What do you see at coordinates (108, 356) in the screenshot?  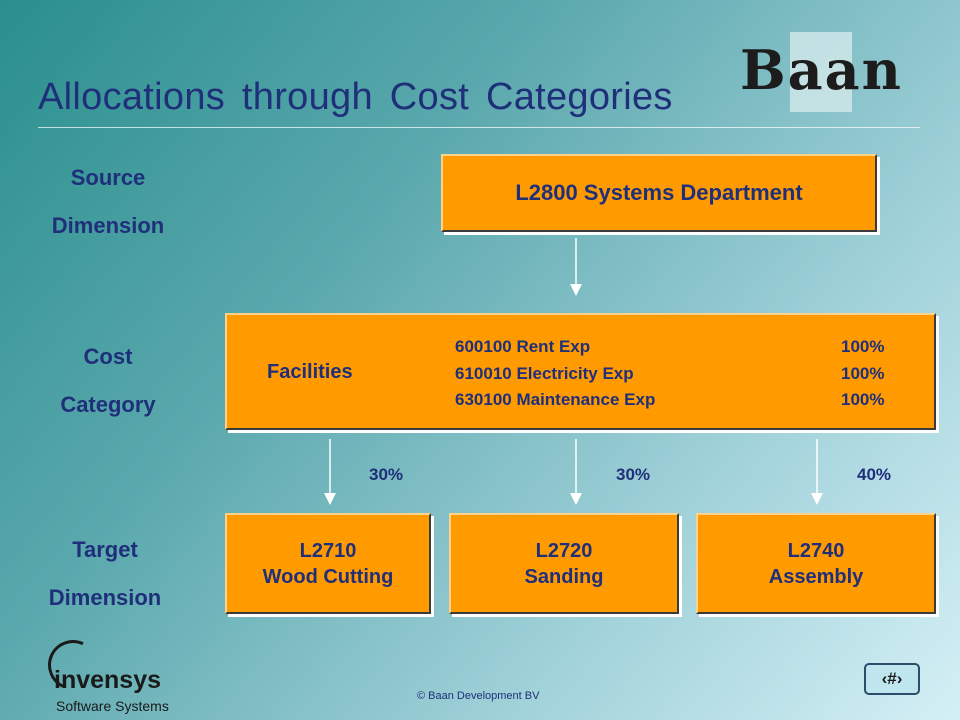 I see `cost-label-line-1: Cost` at bounding box center [108, 356].